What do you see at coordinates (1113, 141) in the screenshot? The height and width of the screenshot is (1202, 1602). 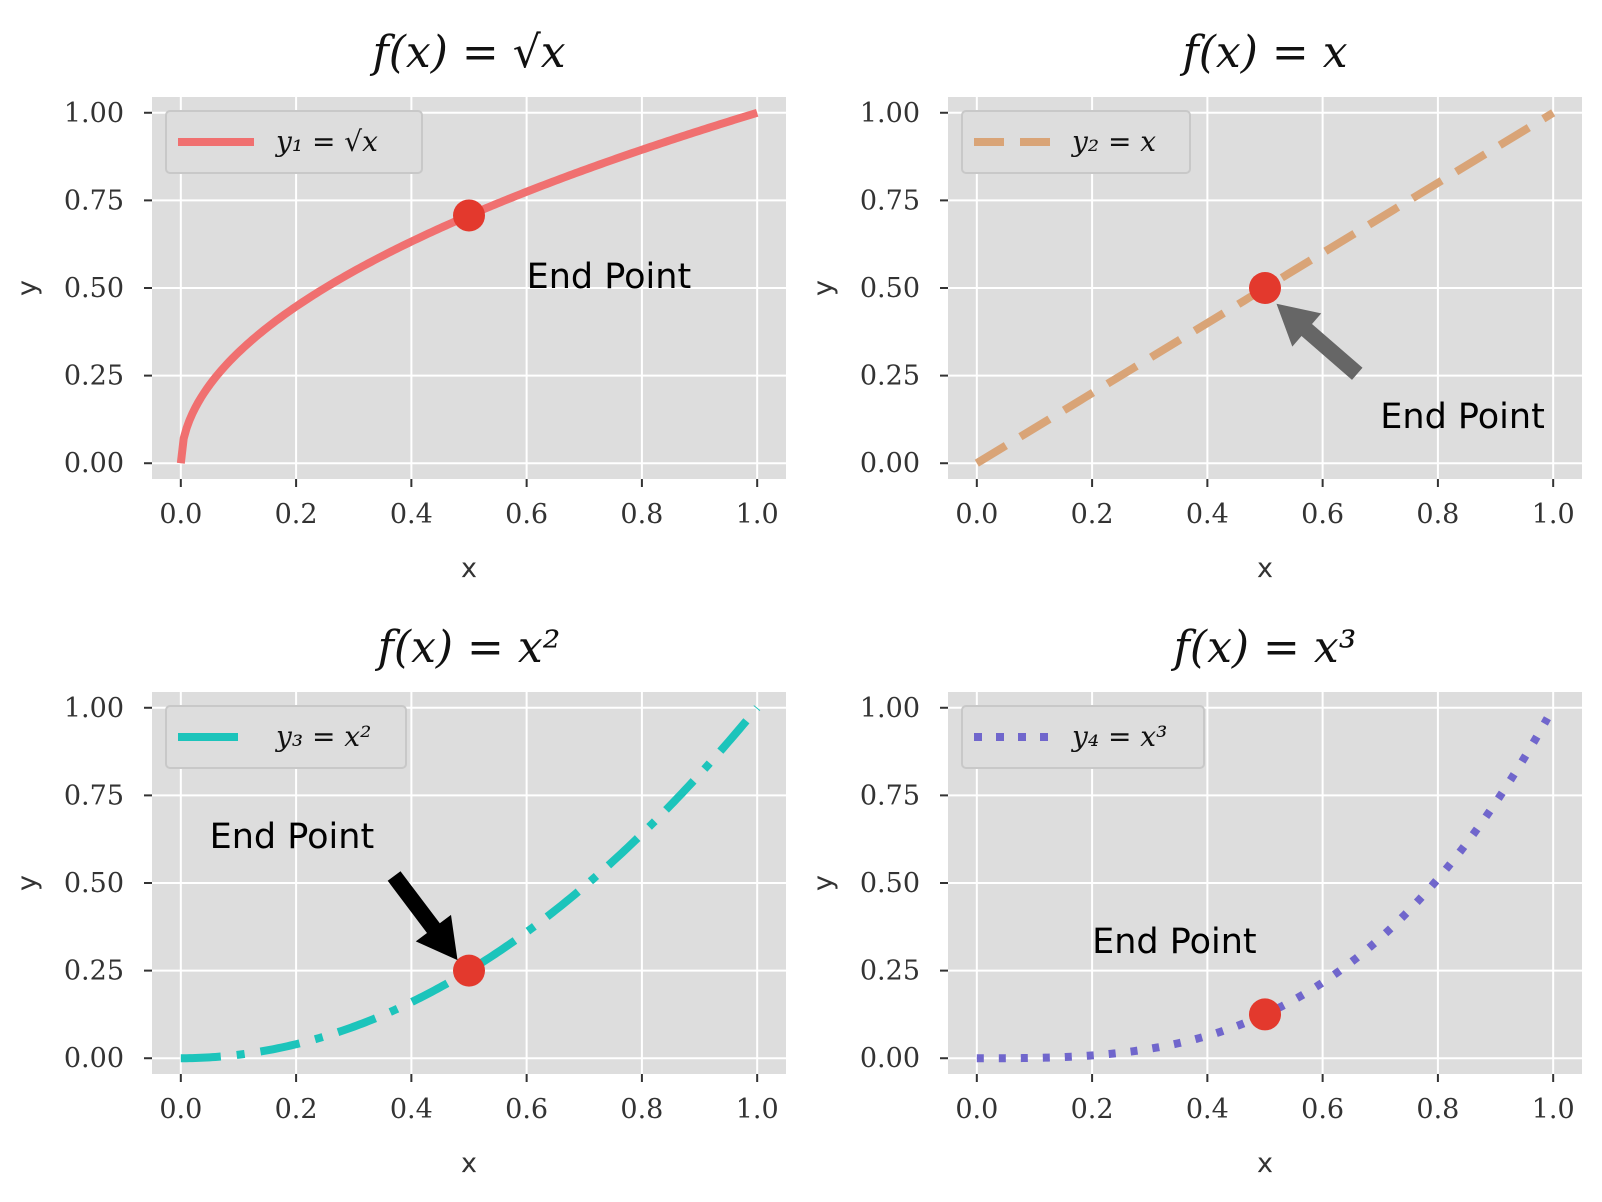 I see `legend-label: y₂ = x` at bounding box center [1113, 141].